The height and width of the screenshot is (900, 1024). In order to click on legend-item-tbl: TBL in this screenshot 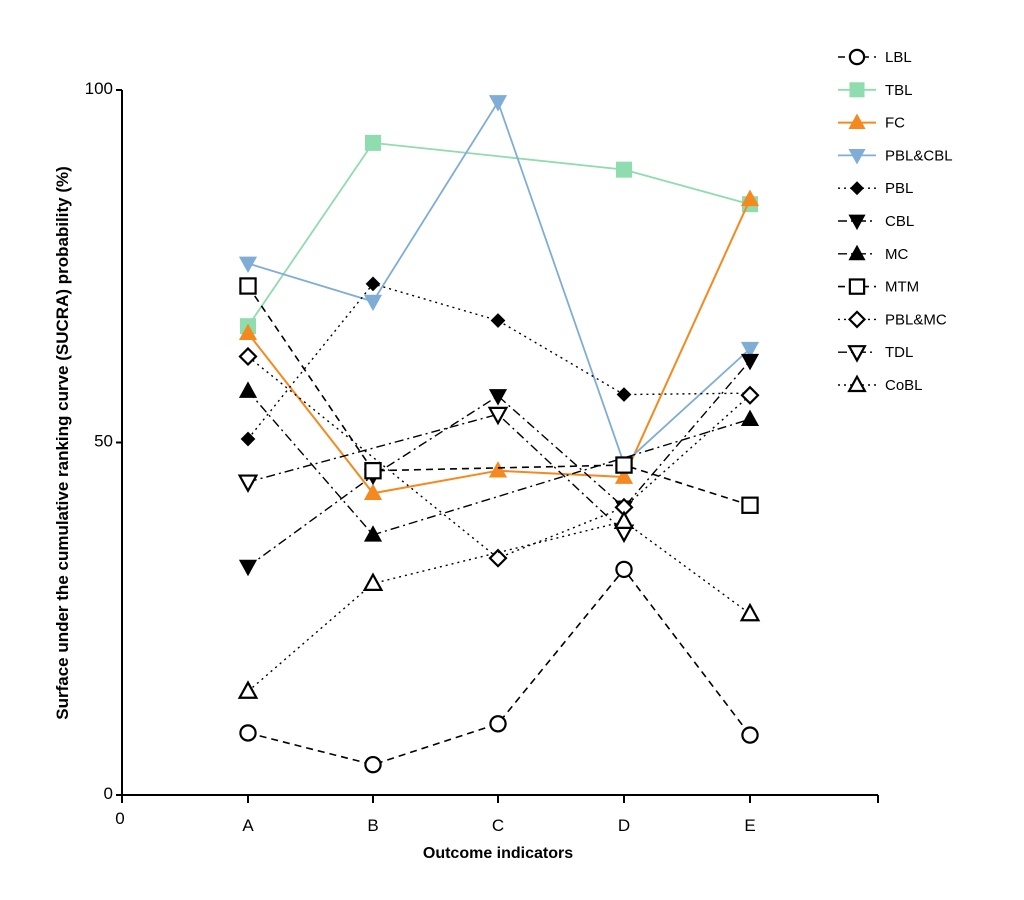, I will do `click(875, 90)`.